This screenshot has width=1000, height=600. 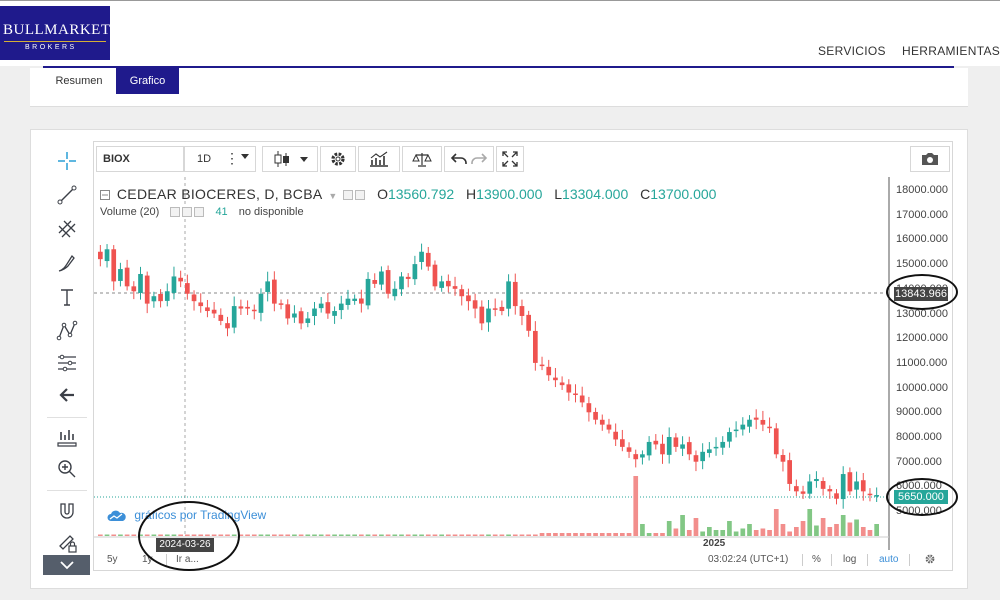 I want to click on auto-scale-toggle: auto, so click(x=889, y=559).